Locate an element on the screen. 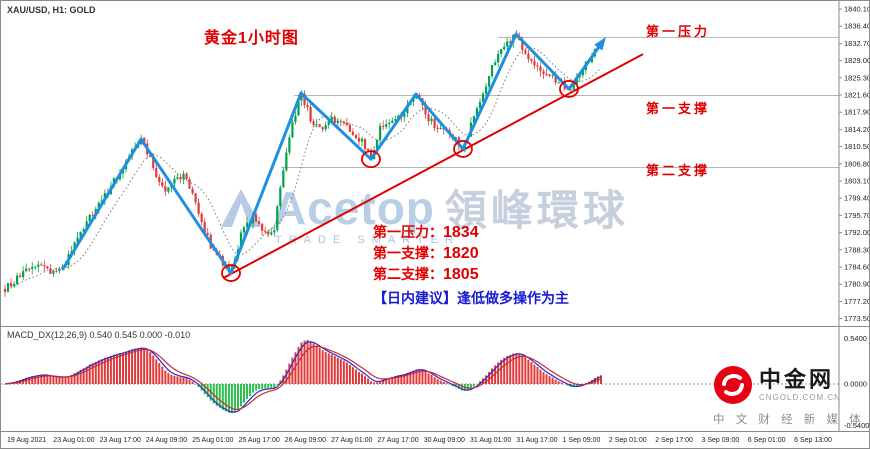 The height and width of the screenshot is (449, 870). annotation-value: 1834 is located at coordinates (461, 232).